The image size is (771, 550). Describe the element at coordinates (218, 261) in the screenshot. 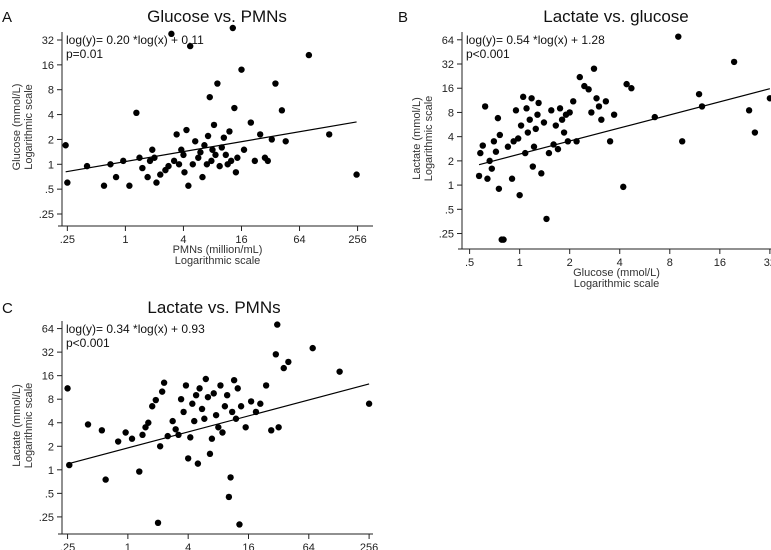

I see `x-axis-sublabel: Logarithmic scale` at that location.